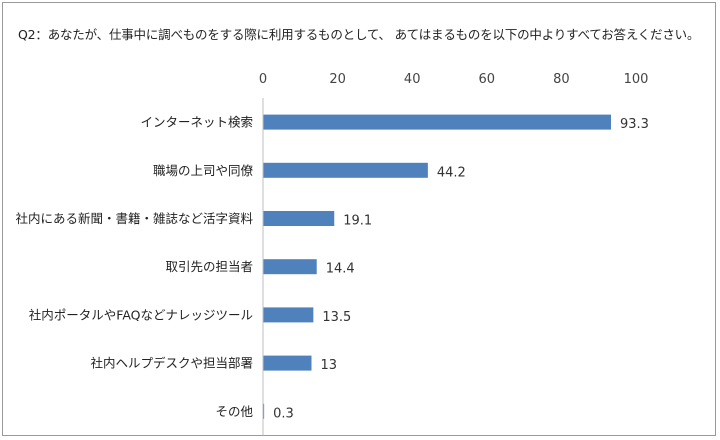 The width and height of the screenshot is (720, 440). Describe the element at coordinates (196, 122) in the screenshot. I see `category-label: インターネット検索` at that location.